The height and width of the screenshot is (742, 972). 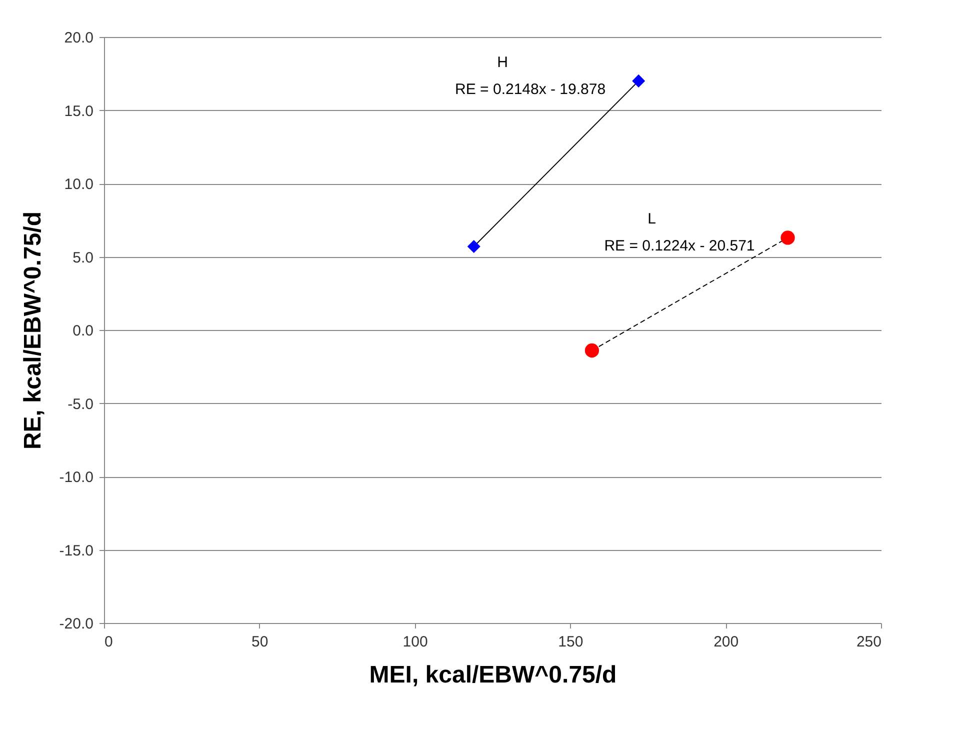 I want to click on y-tick-label: -5.0, so click(x=81, y=404).